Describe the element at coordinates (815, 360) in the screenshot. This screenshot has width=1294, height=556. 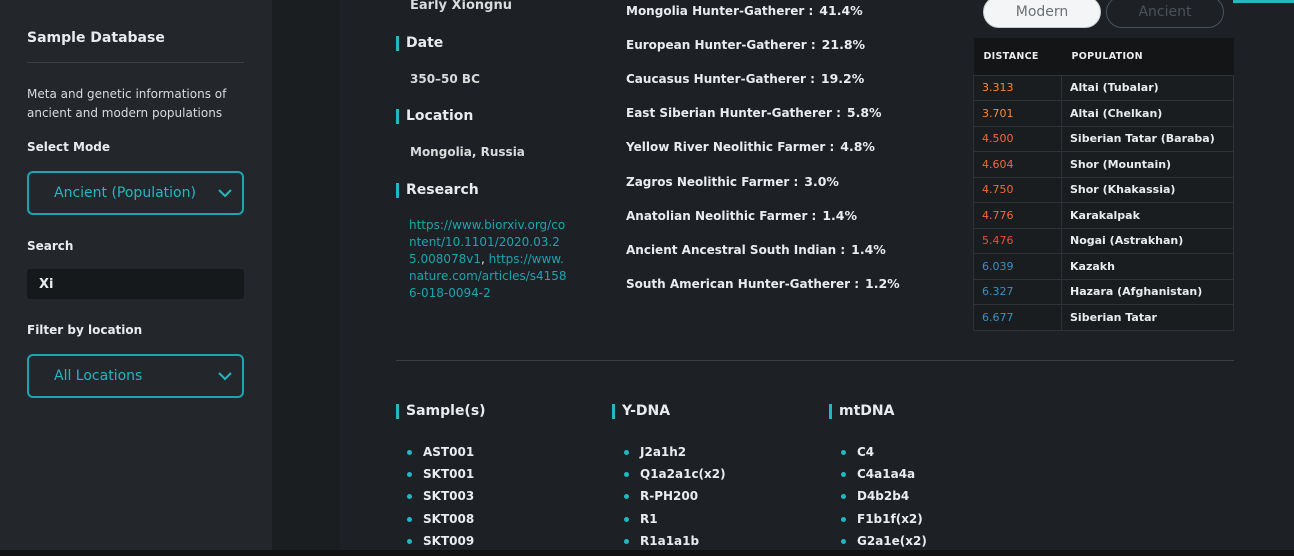
I see `section-divider` at that location.